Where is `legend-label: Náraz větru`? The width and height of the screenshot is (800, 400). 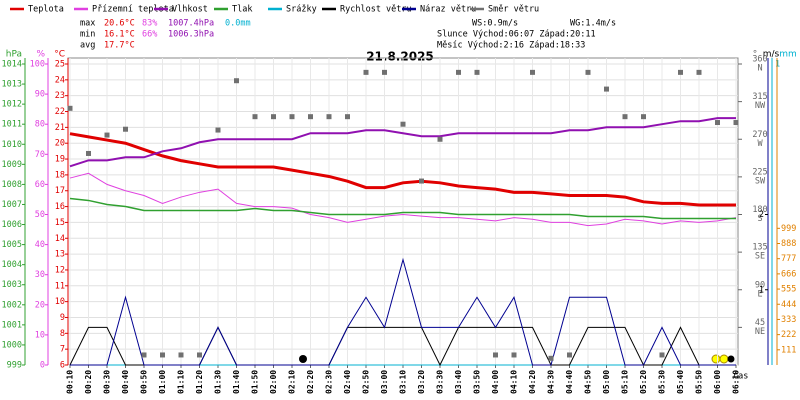 legend-label: Náraz větru is located at coordinates (448, 10).